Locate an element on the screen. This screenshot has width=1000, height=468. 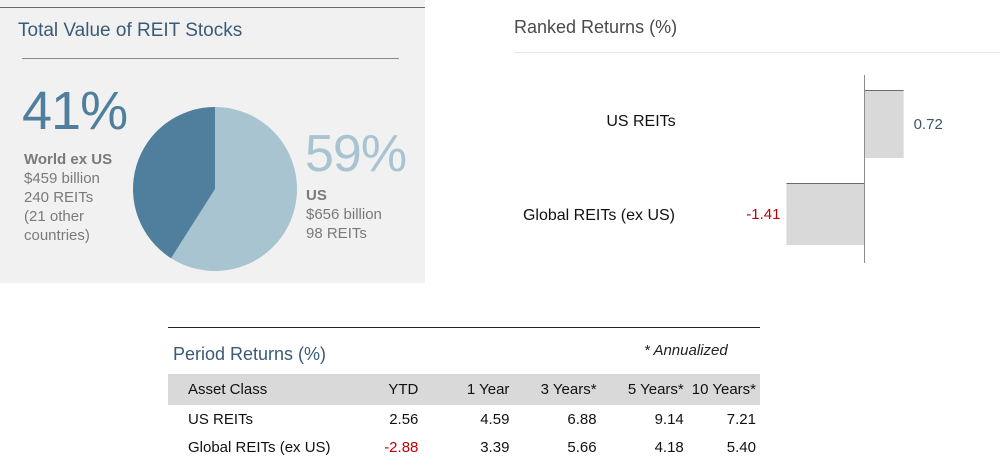
us-value: $656 billion is located at coordinates (344, 214).